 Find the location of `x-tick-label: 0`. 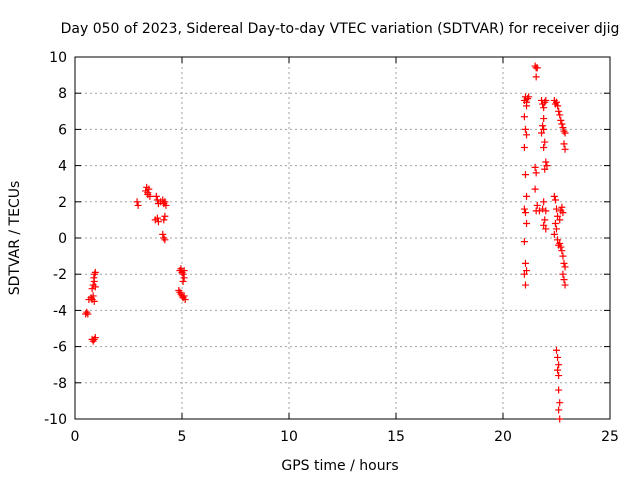

x-tick-label: 0 is located at coordinates (75, 437).